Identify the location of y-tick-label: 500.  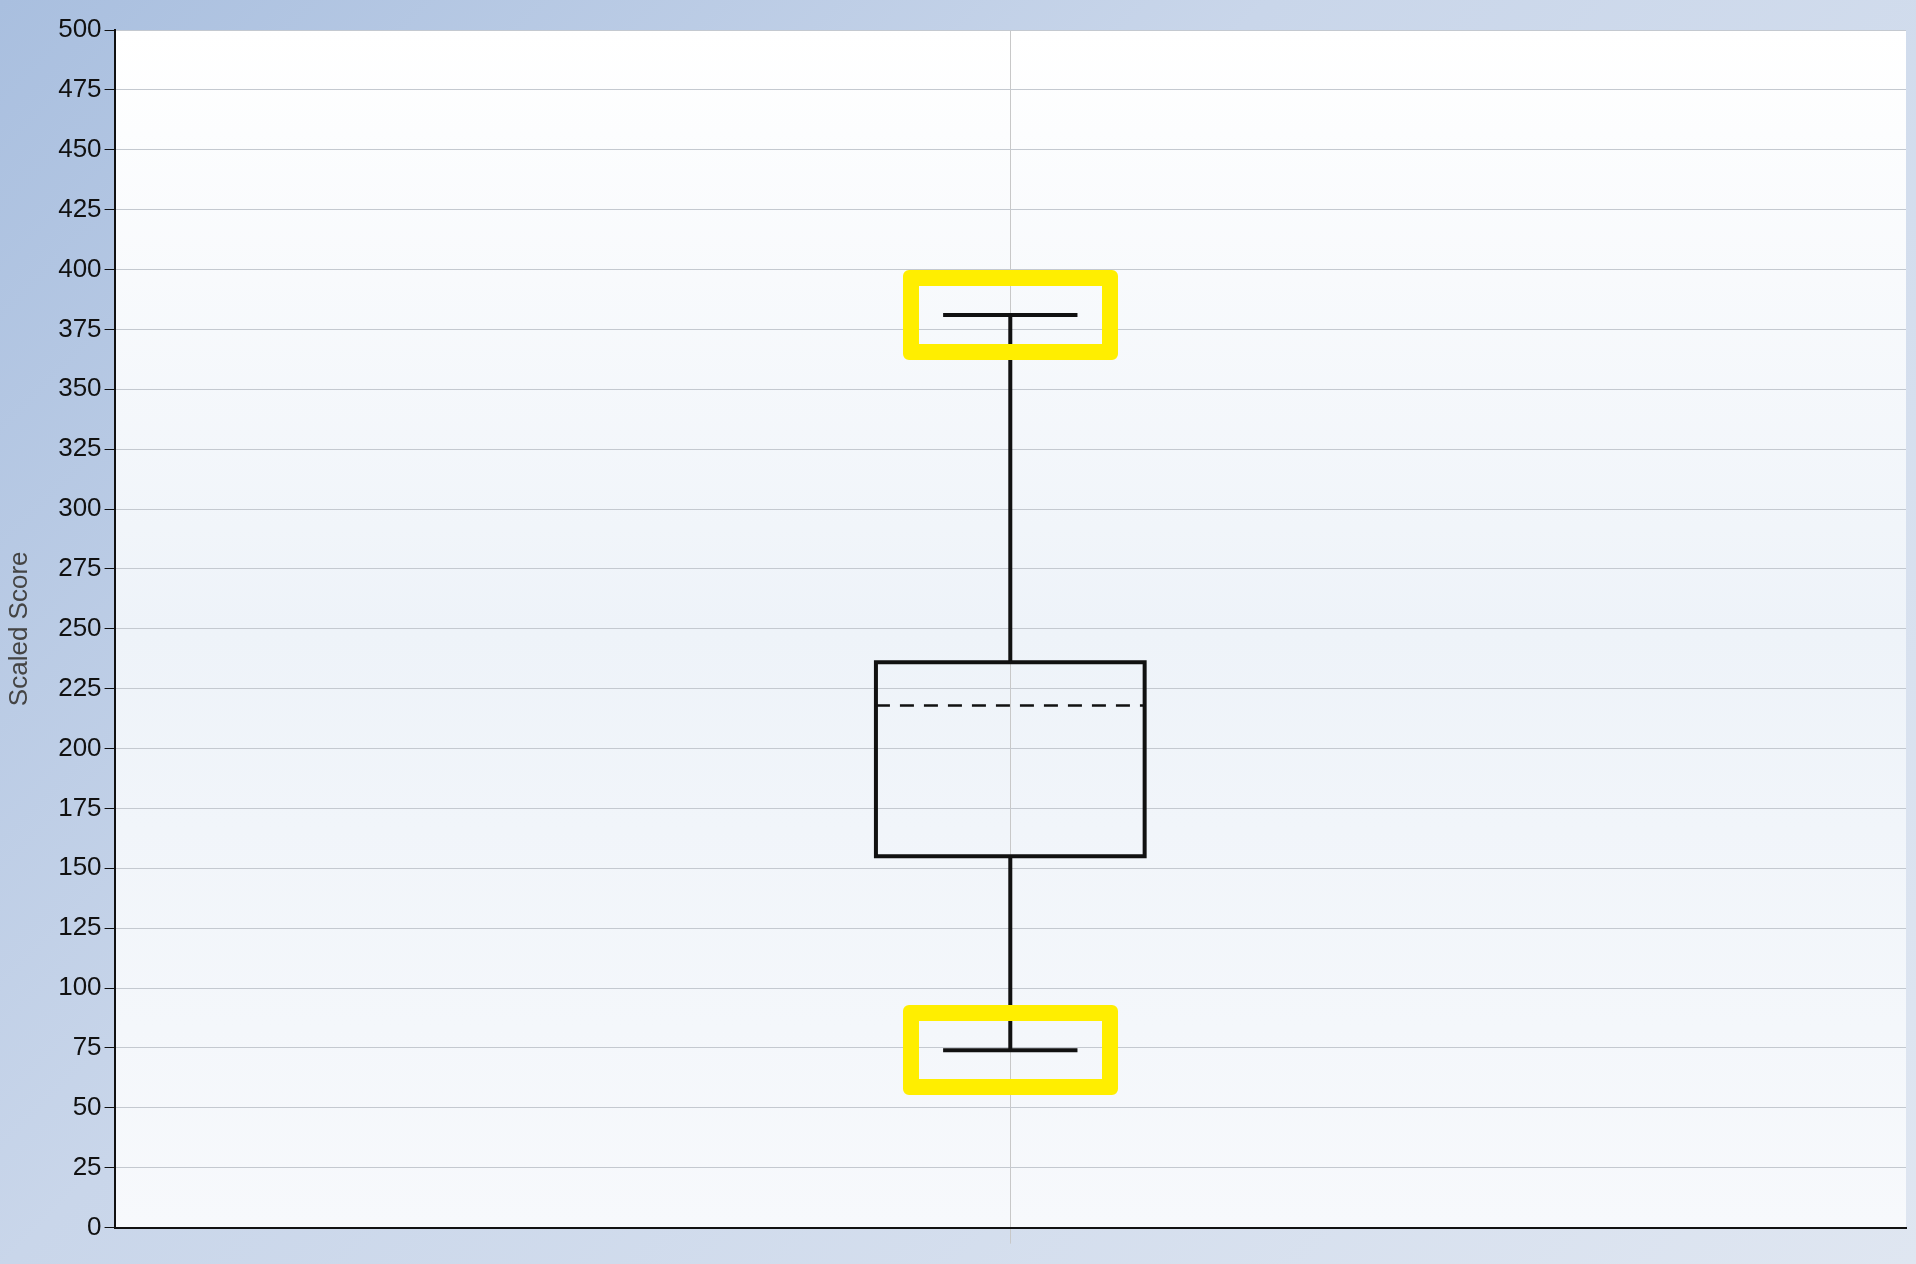
(80, 28).